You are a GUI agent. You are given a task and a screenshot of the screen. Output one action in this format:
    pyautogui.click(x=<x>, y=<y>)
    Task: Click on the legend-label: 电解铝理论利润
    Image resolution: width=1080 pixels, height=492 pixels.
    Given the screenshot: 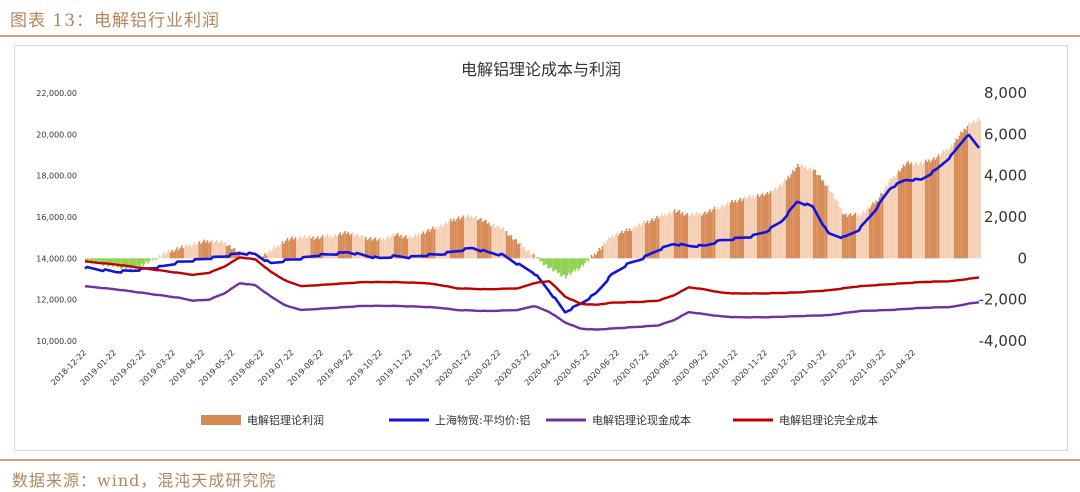 What is the action you would take?
    pyautogui.click(x=285, y=420)
    